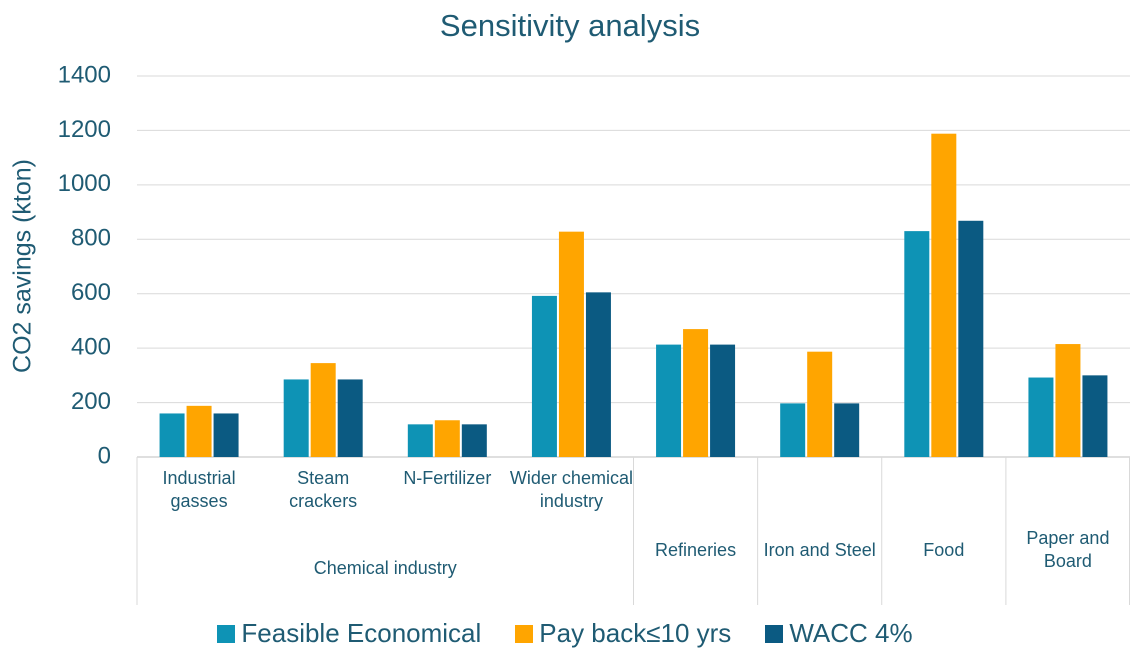 This screenshot has height=652, width=1130. What do you see at coordinates (570, 25) in the screenshot?
I see `chart-title: Sensitivity analysis` at bounding box center [570, 25].